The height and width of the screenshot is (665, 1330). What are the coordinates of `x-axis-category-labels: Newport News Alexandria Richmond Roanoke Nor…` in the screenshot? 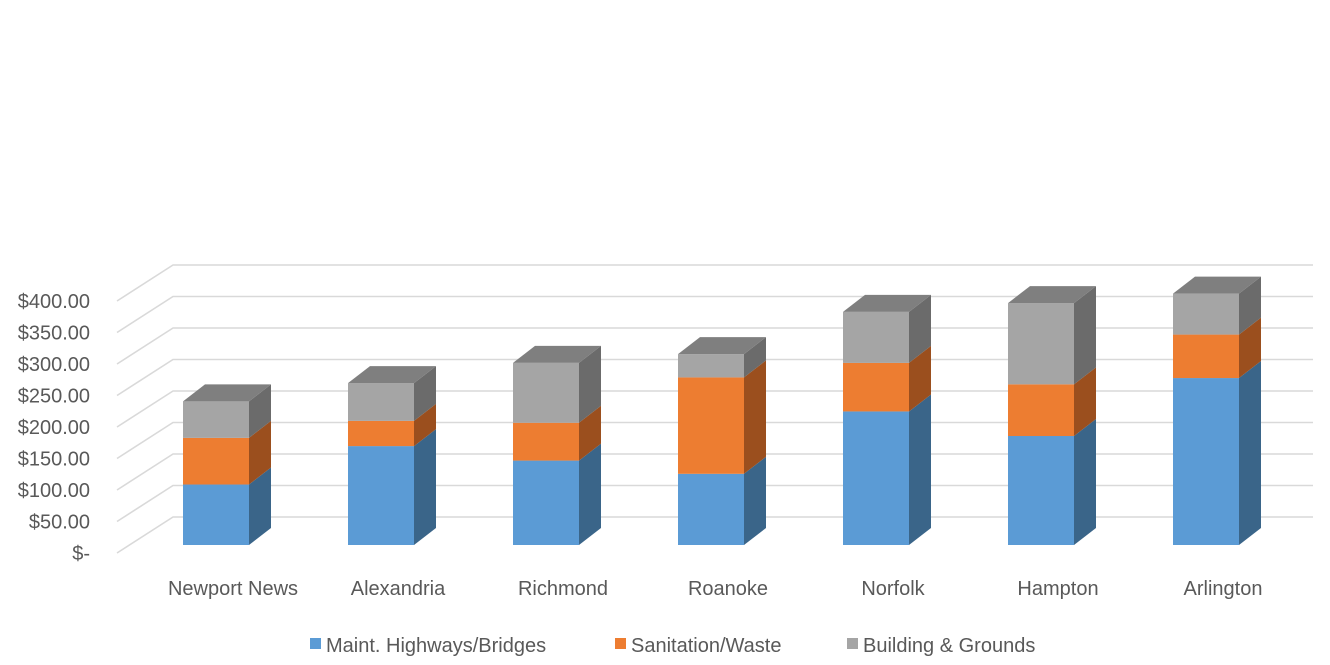 It's located at (715, 589).